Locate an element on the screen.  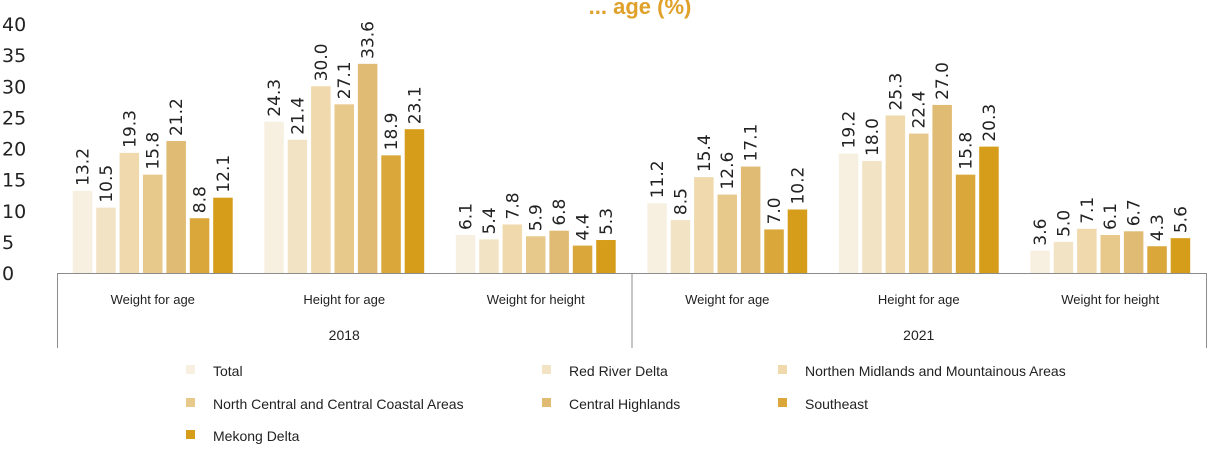
legend-label: Total is located at coordinates (228, 371).